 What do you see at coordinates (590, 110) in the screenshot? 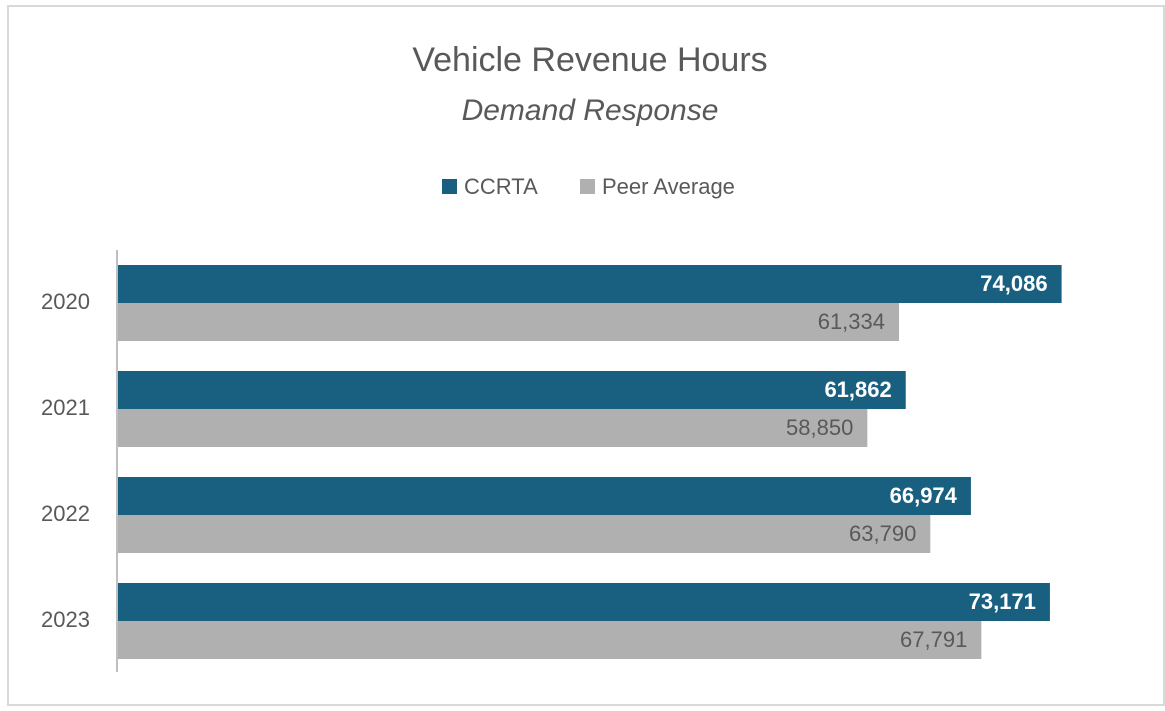
I see `chart-subtitle: Demand Response` at bounding box center [590, 110].